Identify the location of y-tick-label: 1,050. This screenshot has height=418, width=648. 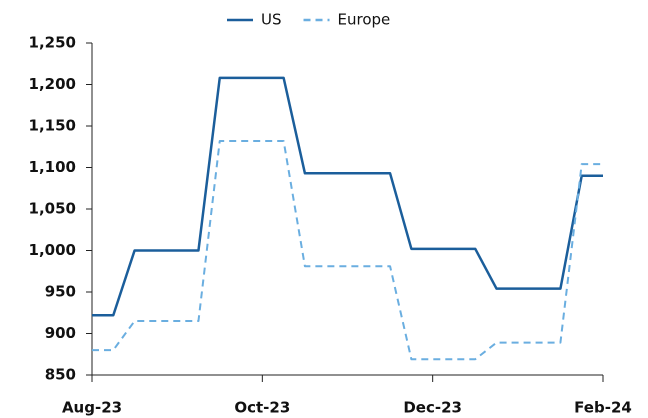
(52, 209).